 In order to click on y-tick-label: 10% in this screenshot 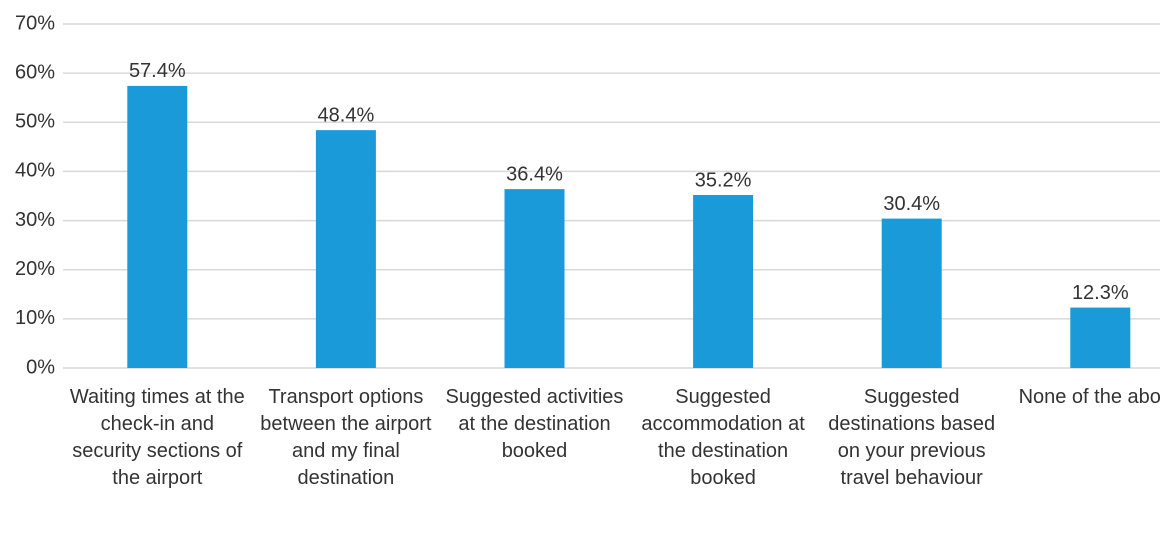, I will do `click(35, 318)`.